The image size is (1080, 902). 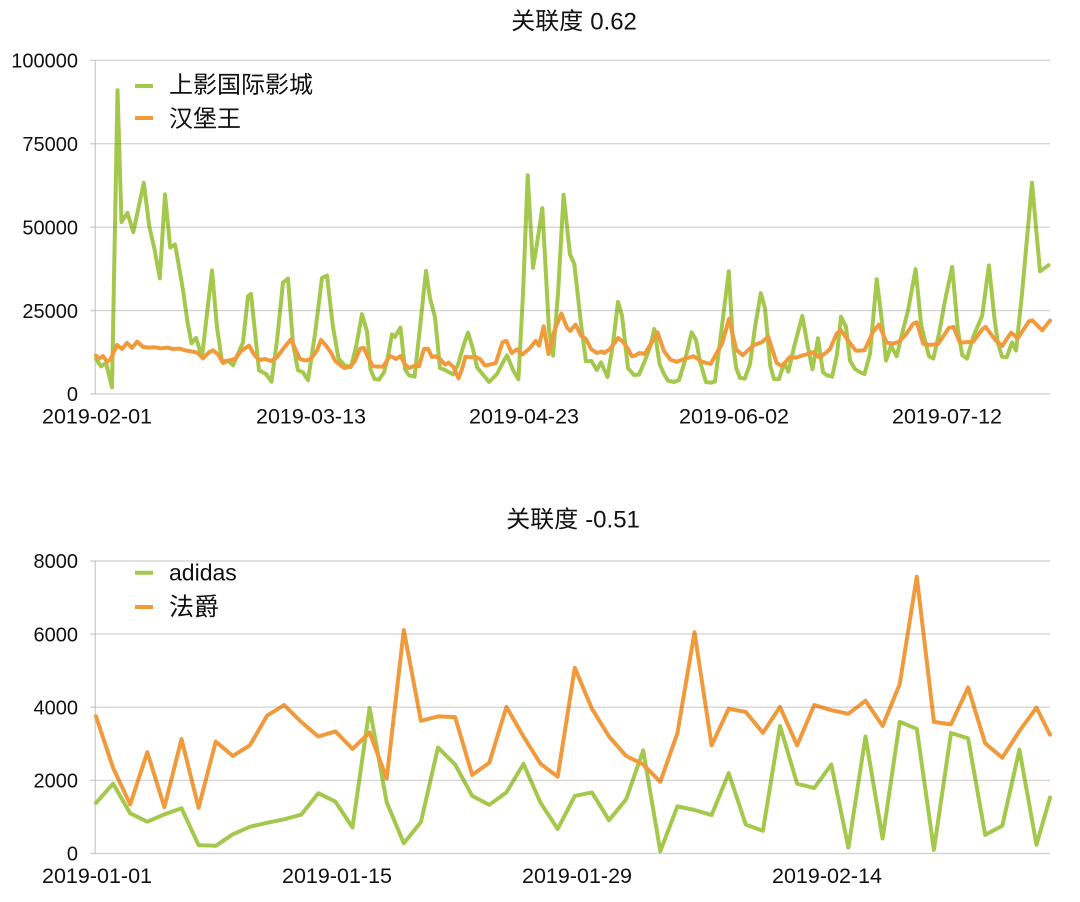 I want to click on svg-text: 2000, so click(x=56, y=782).